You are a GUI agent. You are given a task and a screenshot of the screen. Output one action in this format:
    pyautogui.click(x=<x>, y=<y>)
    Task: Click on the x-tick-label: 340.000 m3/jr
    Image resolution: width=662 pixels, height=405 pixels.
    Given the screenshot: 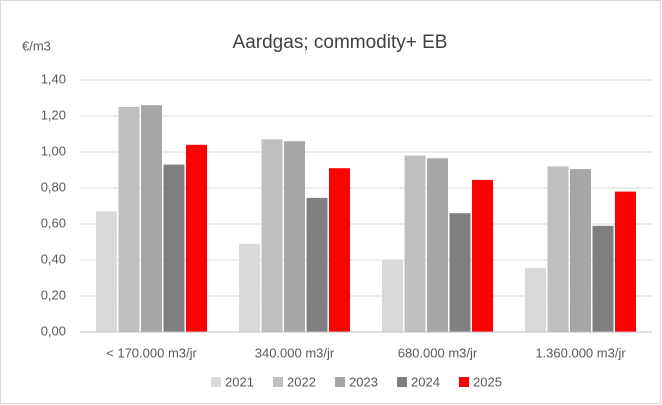 What is the action you would take?
    pyautogui.click(x=295, y=352)
    